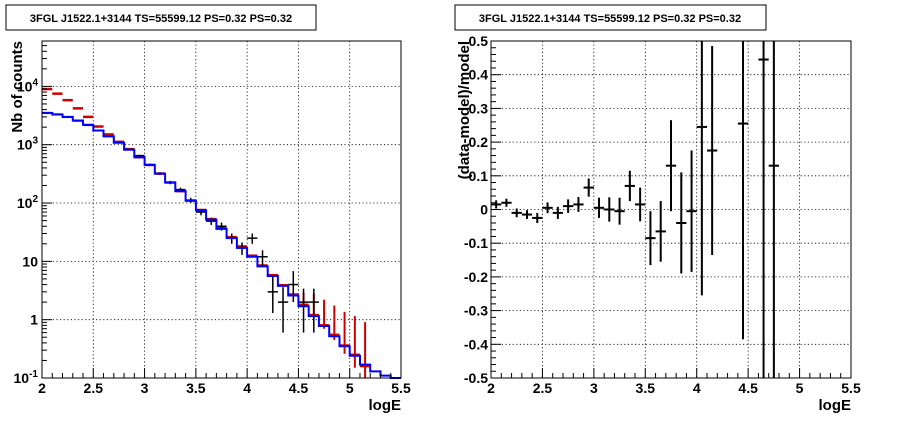  I want to click on counts-y-axis-title: Nb of counts, so click(17, 87).